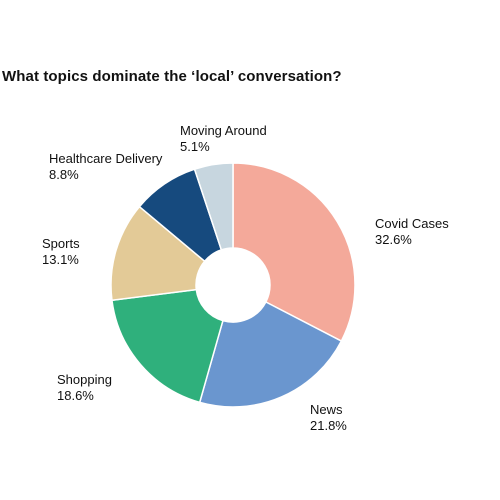  Describe the element at coordinates (61, 243) in the screenshot. I see `label-sports: Sports` at that location.